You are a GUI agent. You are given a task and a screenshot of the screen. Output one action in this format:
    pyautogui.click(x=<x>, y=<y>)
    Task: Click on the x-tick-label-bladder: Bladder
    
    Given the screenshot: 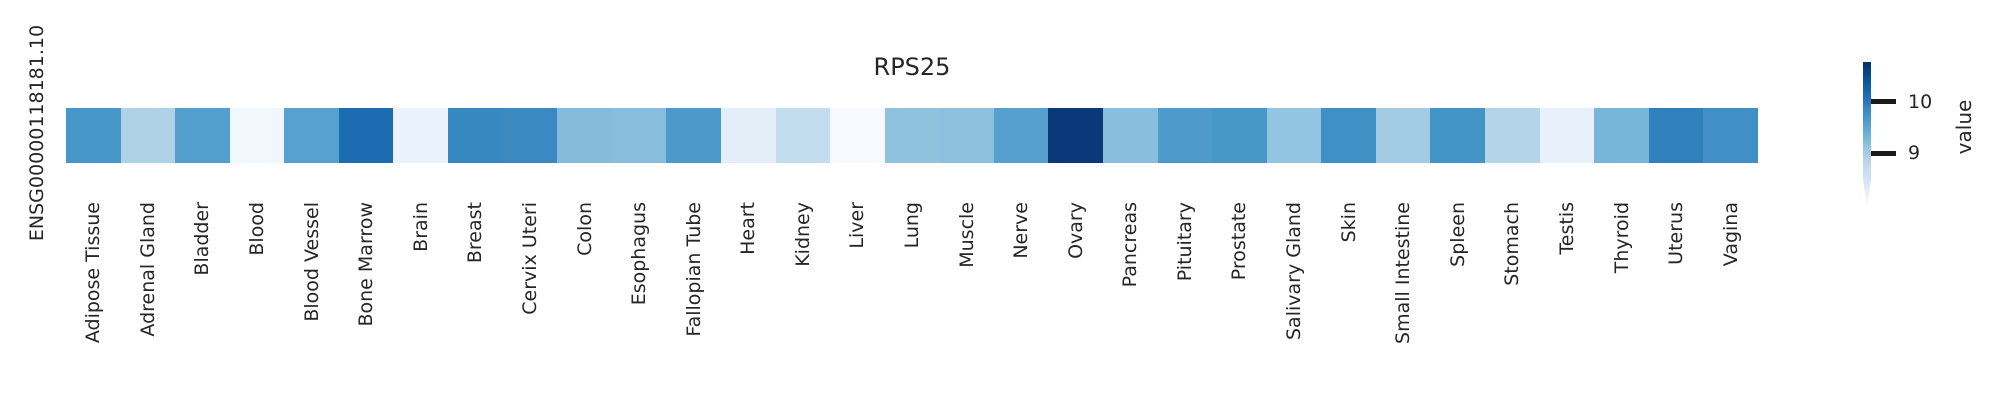 What is the action you would take?
    pyautogui.click(x=202, y=239)
    